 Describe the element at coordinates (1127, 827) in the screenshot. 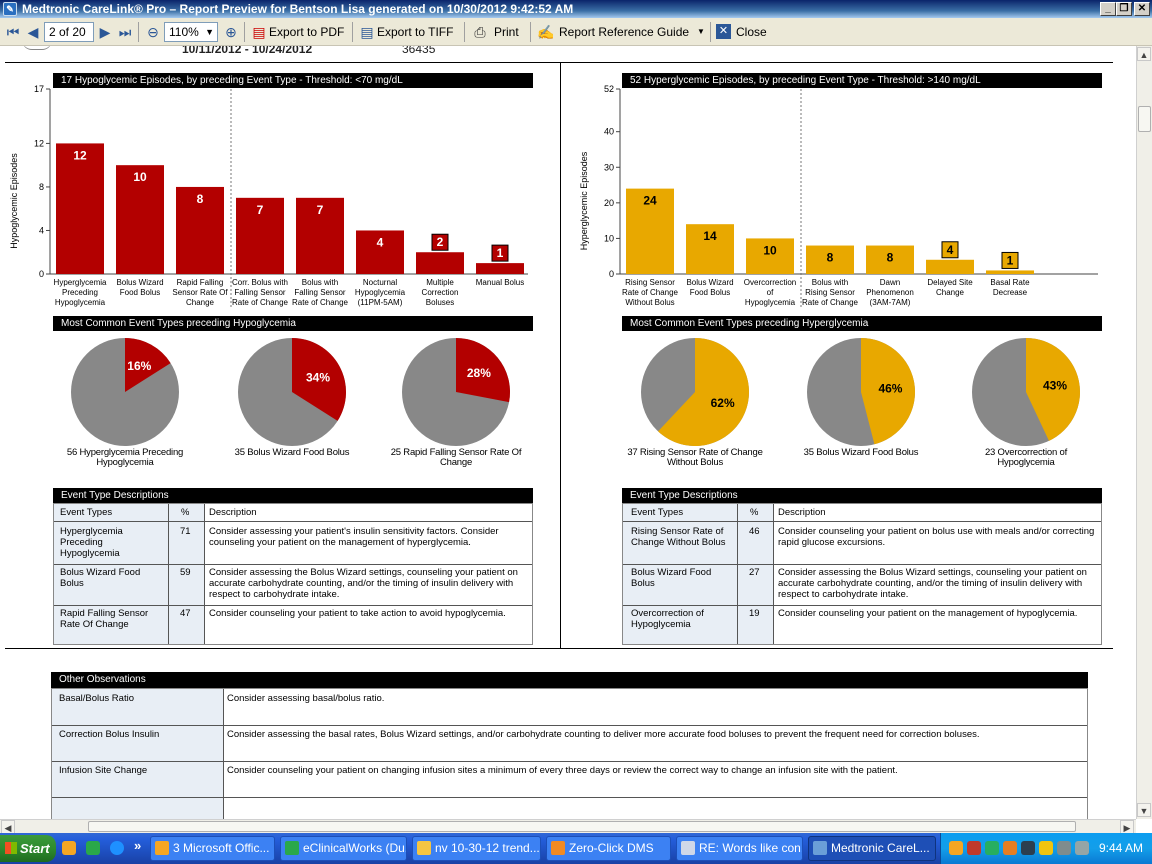

I see `scroll-right-icon: ▶` at that location.